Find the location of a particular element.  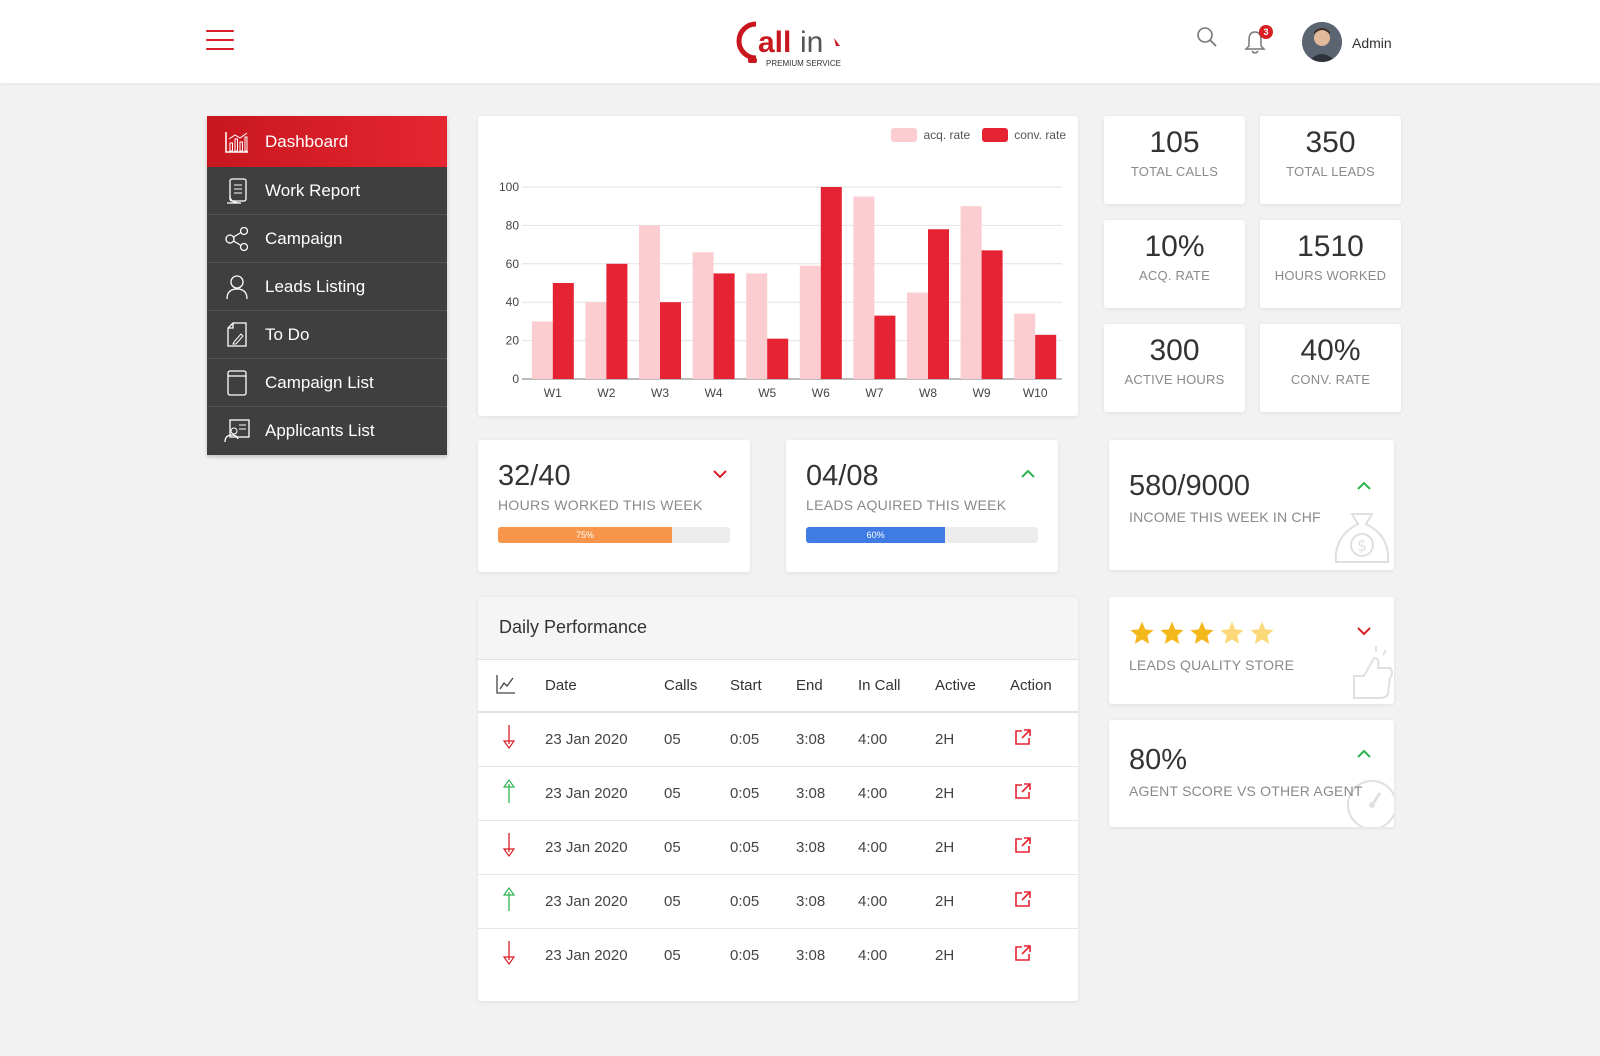

action-cell is located at coordinates (1044, 847).